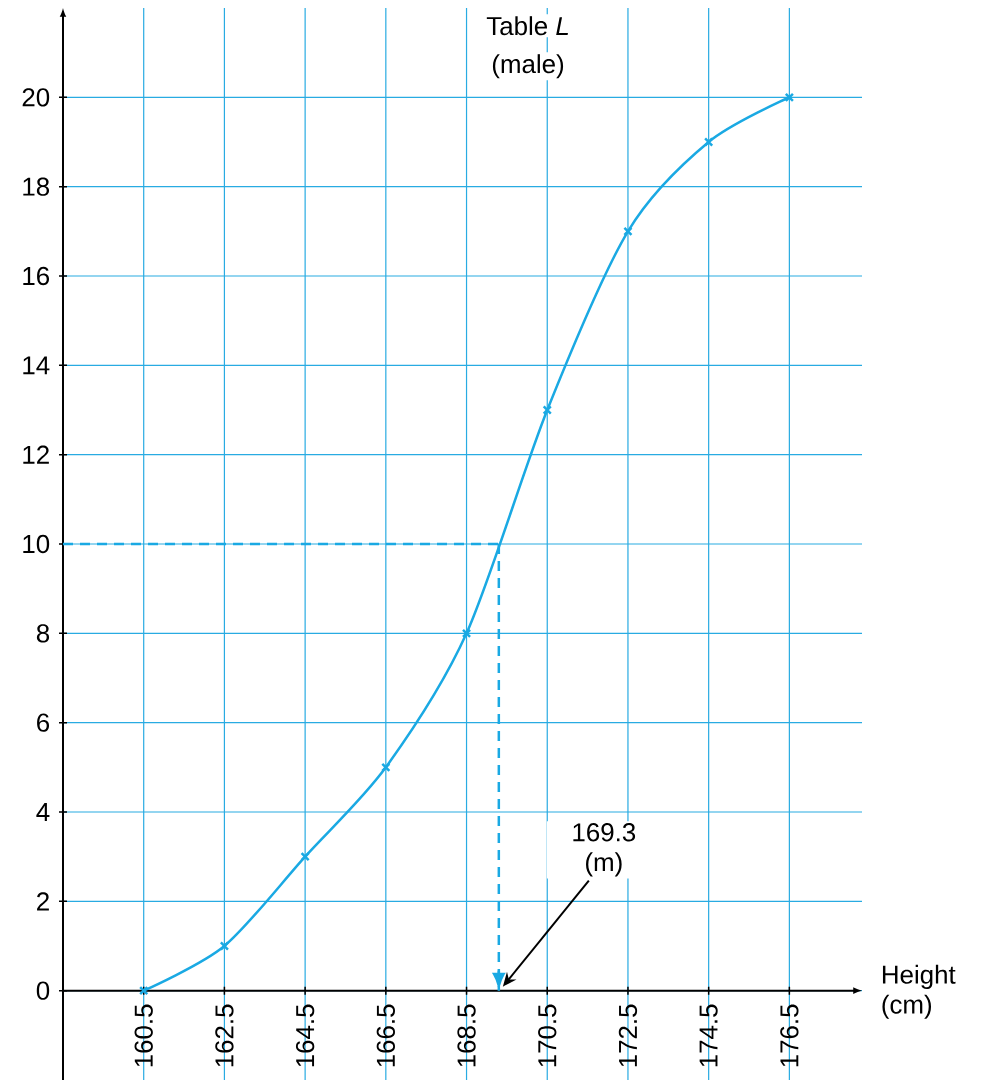 The width and height of the screenshot is (1004, 1086). I want to click on x-tick-label: 166.5, so click(385, 1035).